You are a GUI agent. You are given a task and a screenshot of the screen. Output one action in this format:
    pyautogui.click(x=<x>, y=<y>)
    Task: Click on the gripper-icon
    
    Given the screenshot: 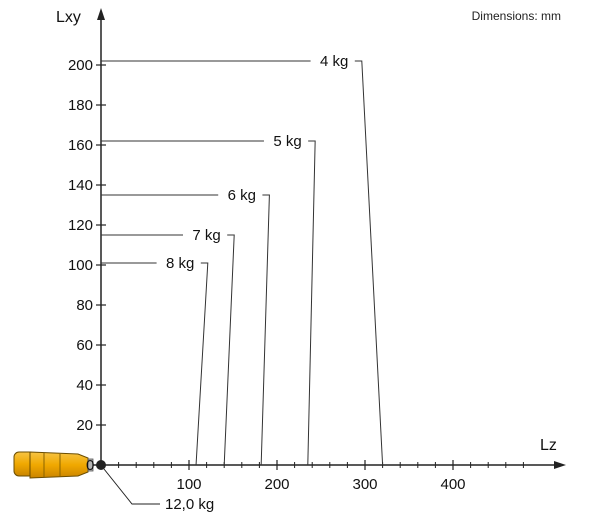 What is the action you would take?
    pyautogui.click(x=53, y=465)
    